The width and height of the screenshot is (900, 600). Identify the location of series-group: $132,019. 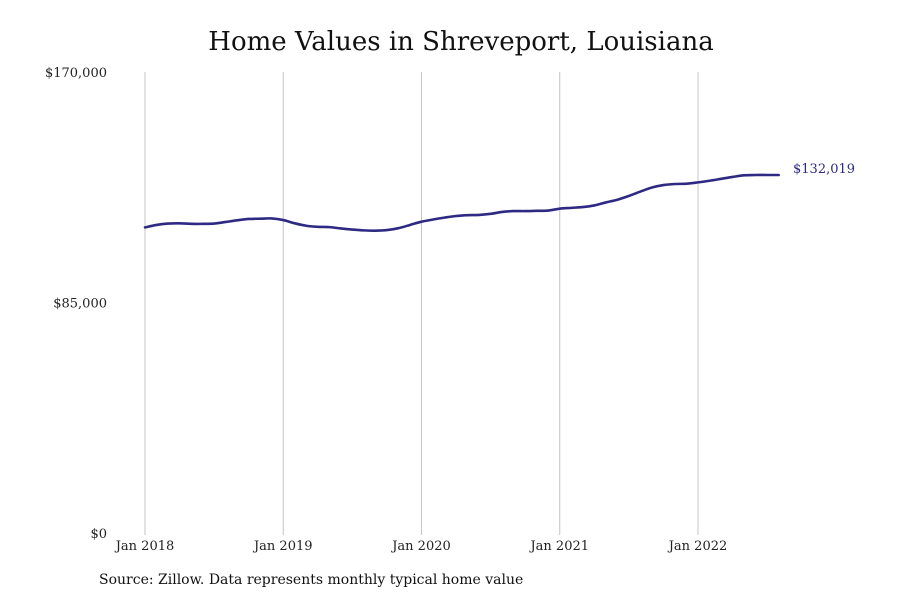
(499, 197).